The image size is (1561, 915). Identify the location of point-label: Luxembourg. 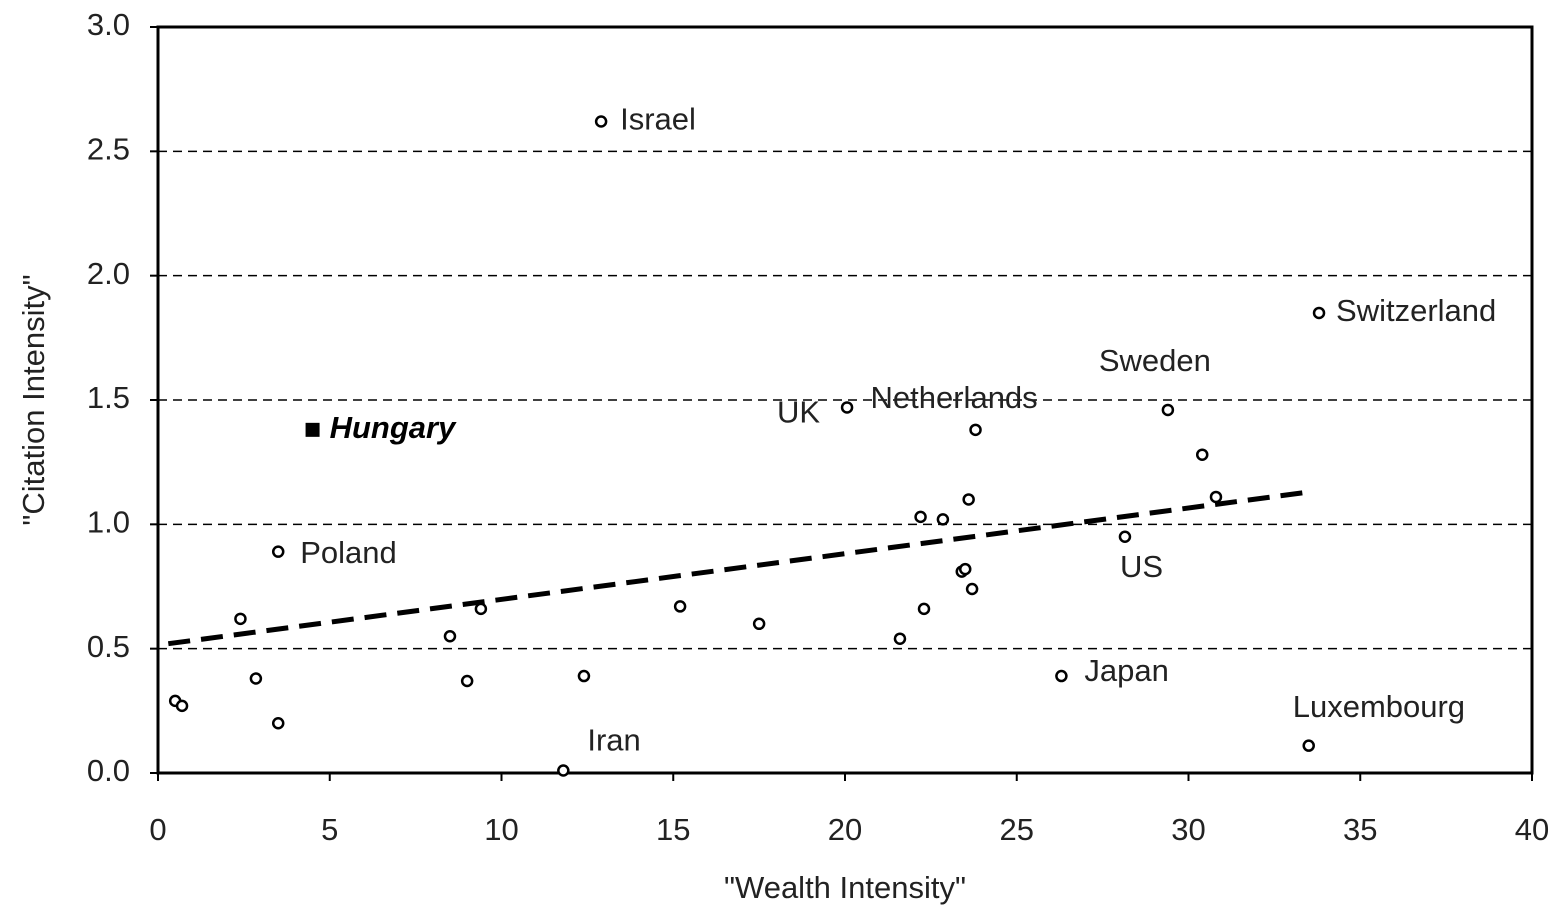
(1379, 706).